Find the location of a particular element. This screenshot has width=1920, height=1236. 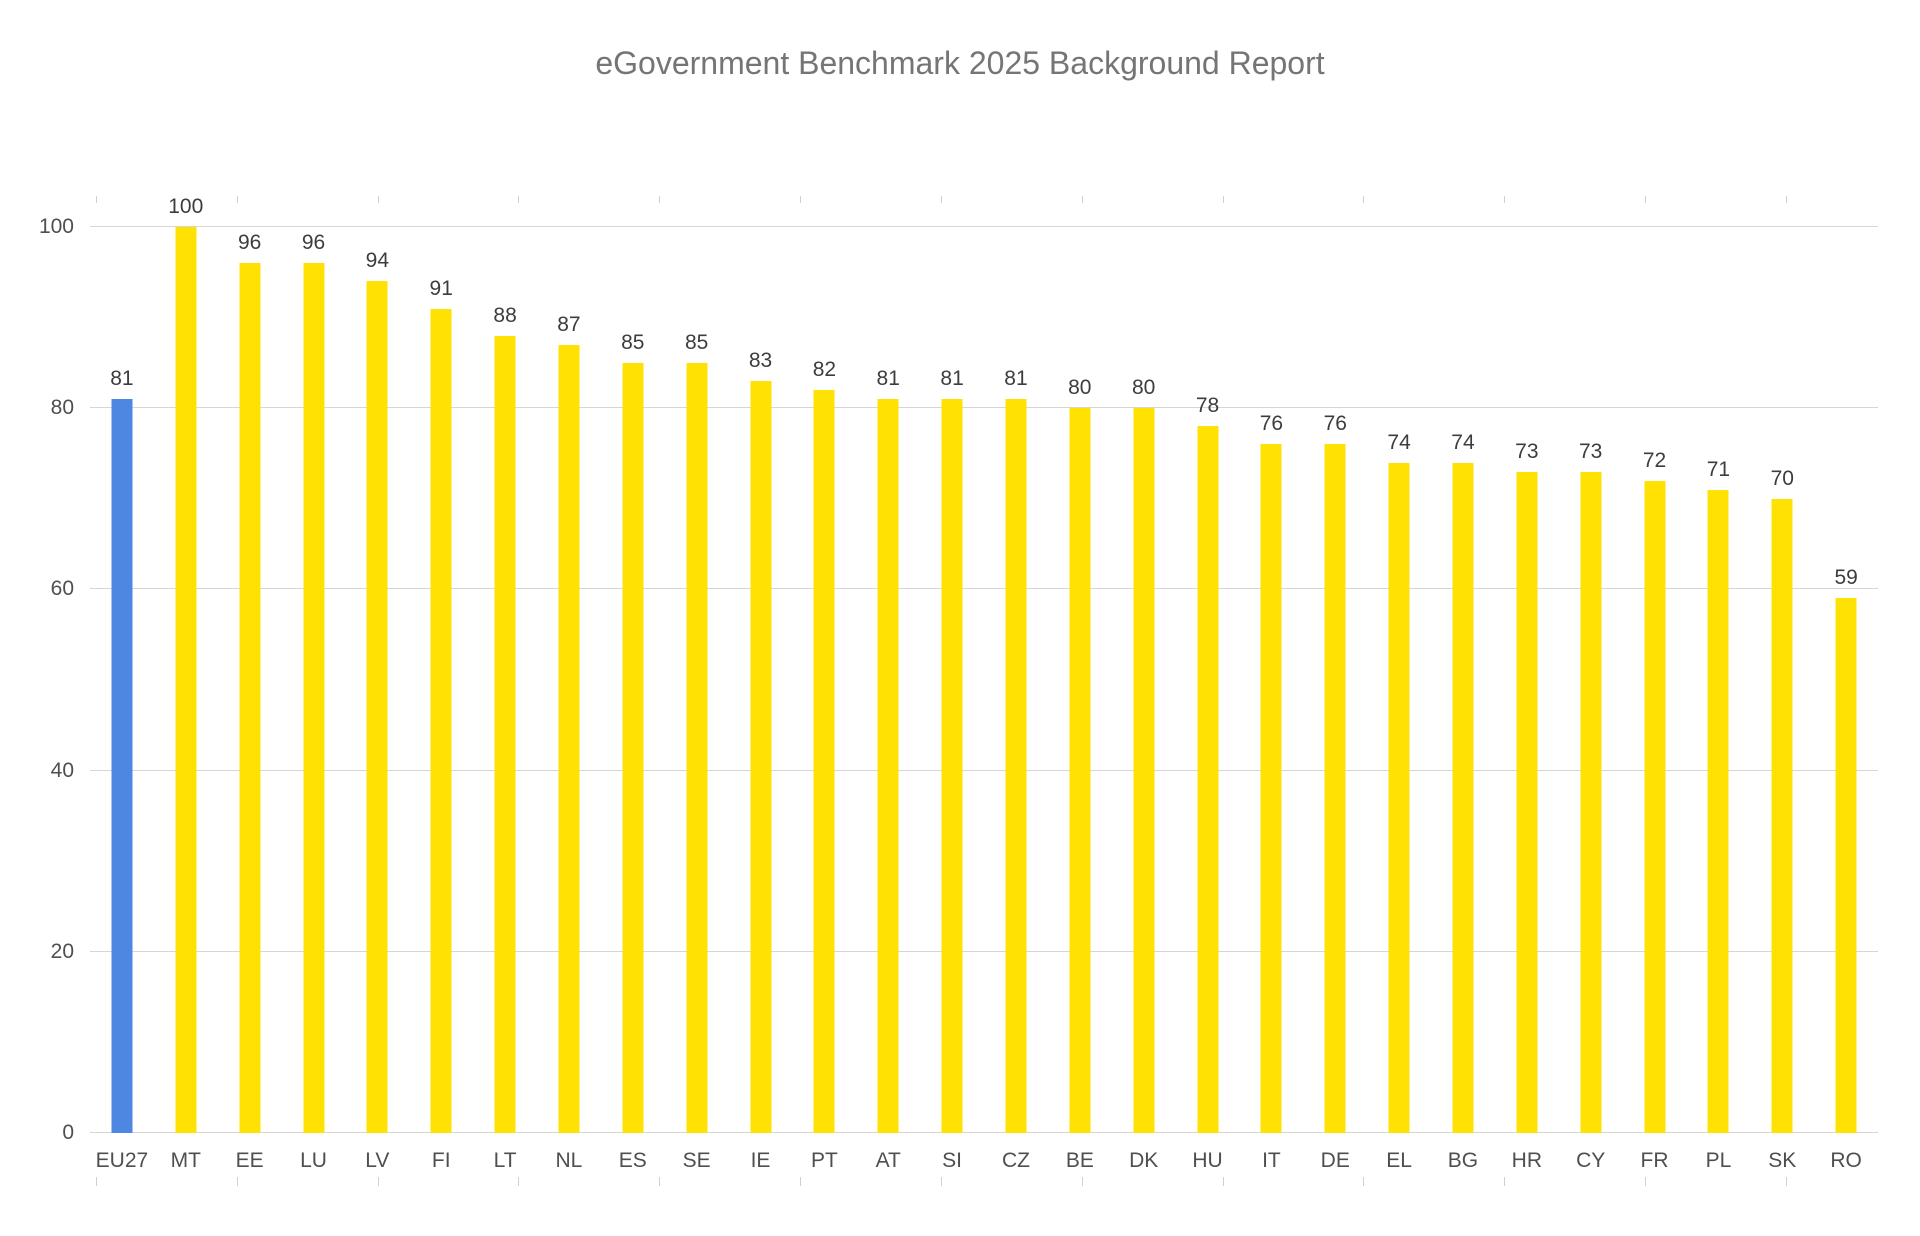

x-axis-label-pl: PL is located at coordinates (1718, 1160).